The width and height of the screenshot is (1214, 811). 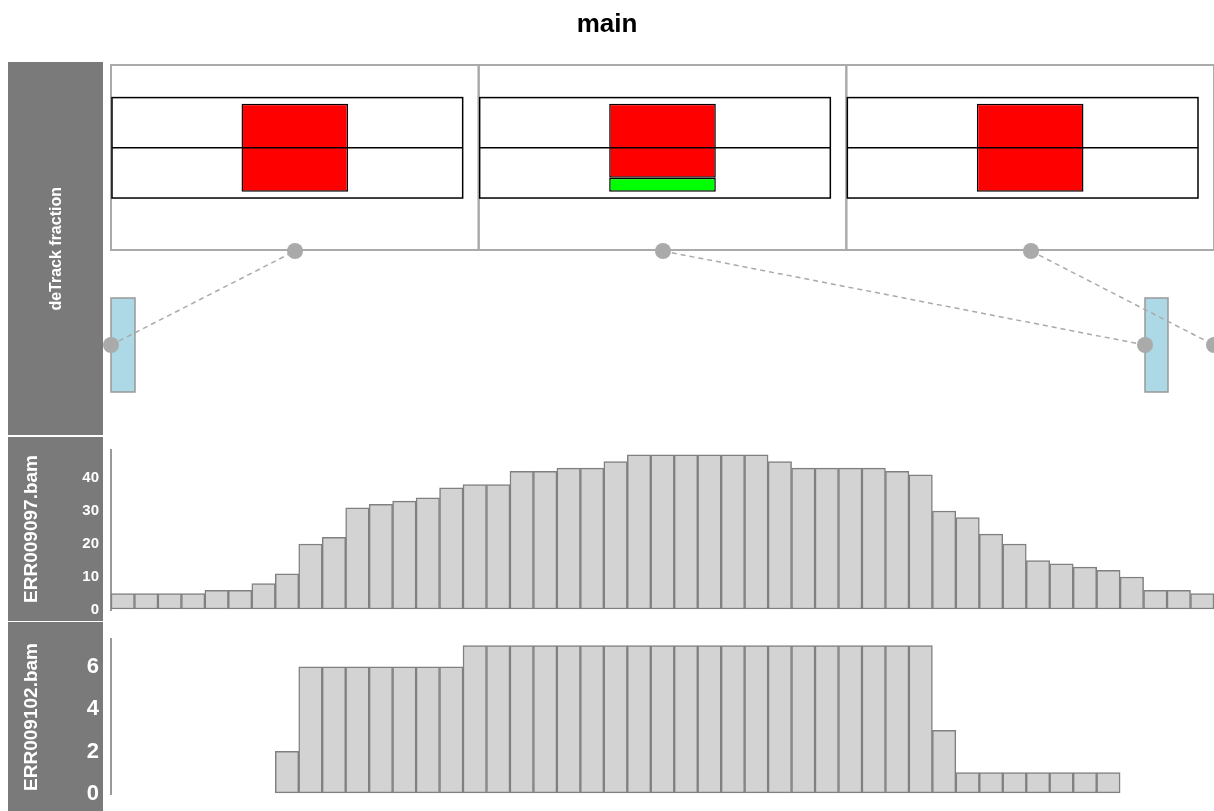 What do you see at coordinates (92, 665) in the screenshot?
I see `y-tick-label: 6` at bounding box center [92, 665].